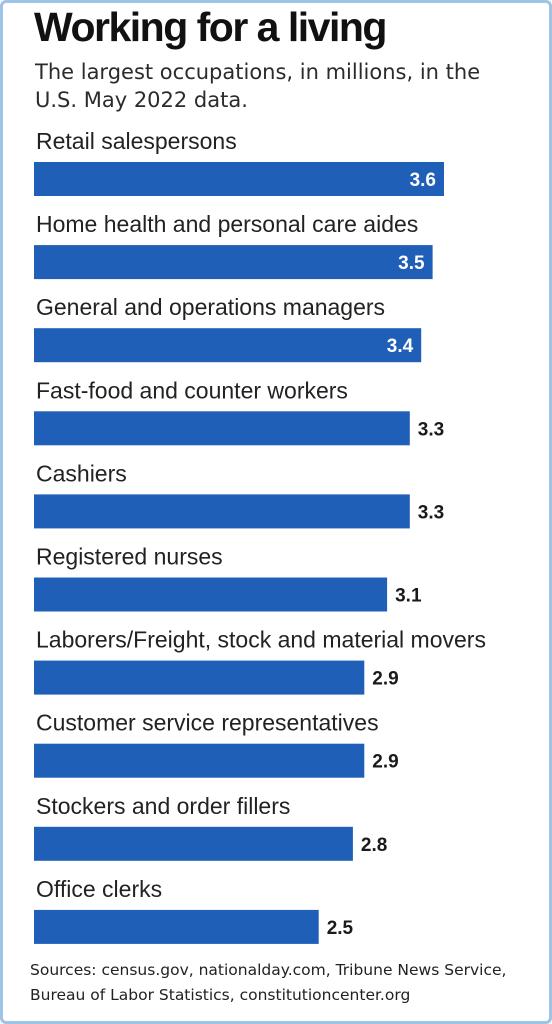  What do you see at coordinates (136, 141) in the screenshot?
I see `category-label: Retail salespersons` at bounding box center [136, 141].